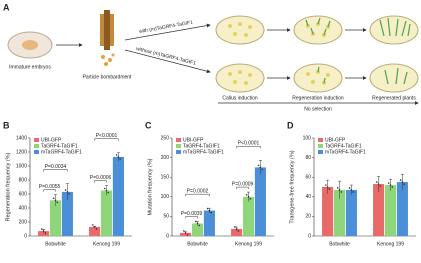  What do you see at coordinates (30, 45) in the screenshot?
I see `embryo-dish` at bounding box center [30, 45].